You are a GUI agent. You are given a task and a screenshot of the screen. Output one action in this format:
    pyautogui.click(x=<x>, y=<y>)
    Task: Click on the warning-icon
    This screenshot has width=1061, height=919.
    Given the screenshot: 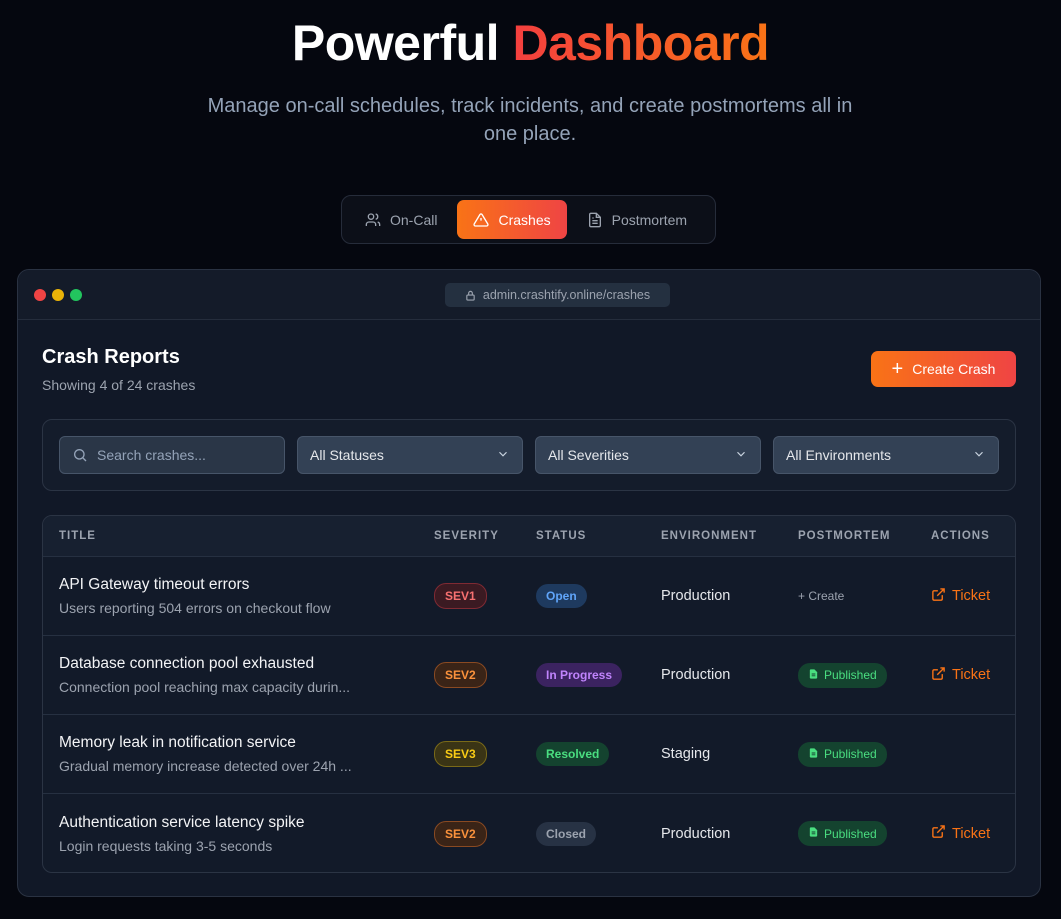 What is the action you would take?
    pyautogui.click(x=481, y=219)
    